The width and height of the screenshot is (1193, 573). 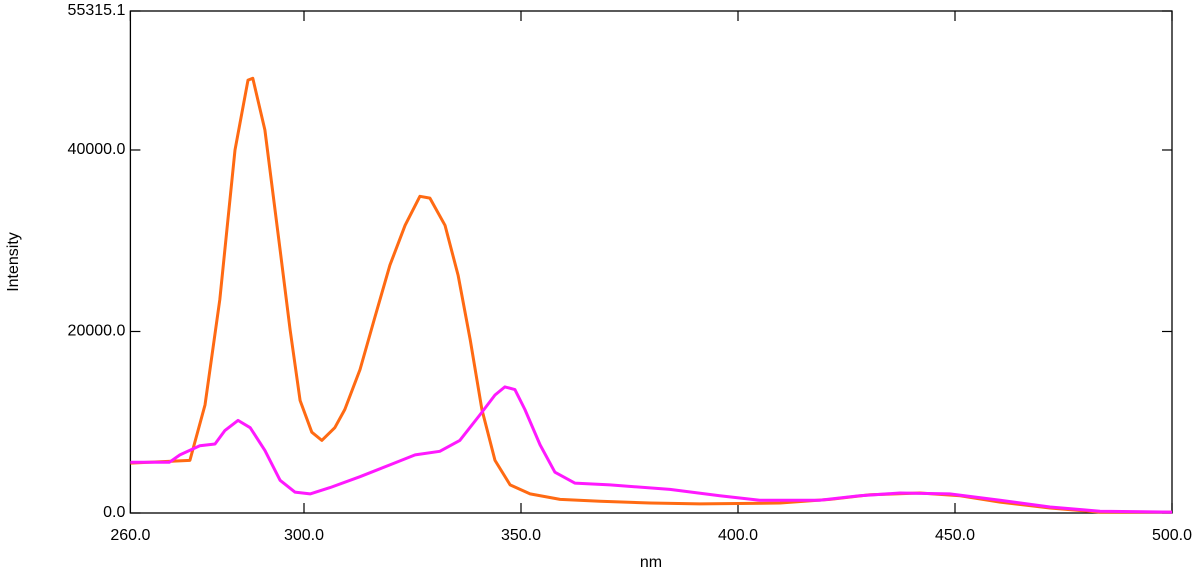 What do you see at coordinates (97, 149) in the screenshot?
I see `y-tick-label: 40000.0` at bounding box center [97, 149].